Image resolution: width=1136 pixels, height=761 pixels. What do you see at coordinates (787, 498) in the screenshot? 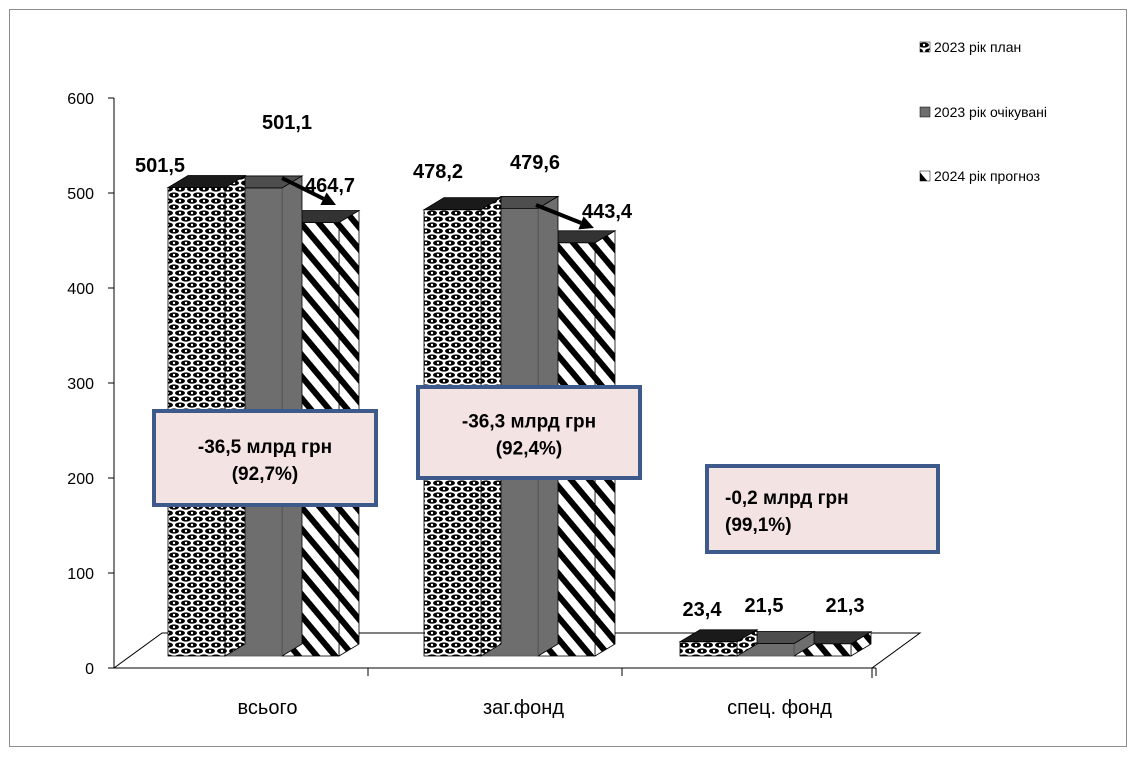
I see `callout-line1: -0,2 млрд грн` at bounding box center [787, 498].